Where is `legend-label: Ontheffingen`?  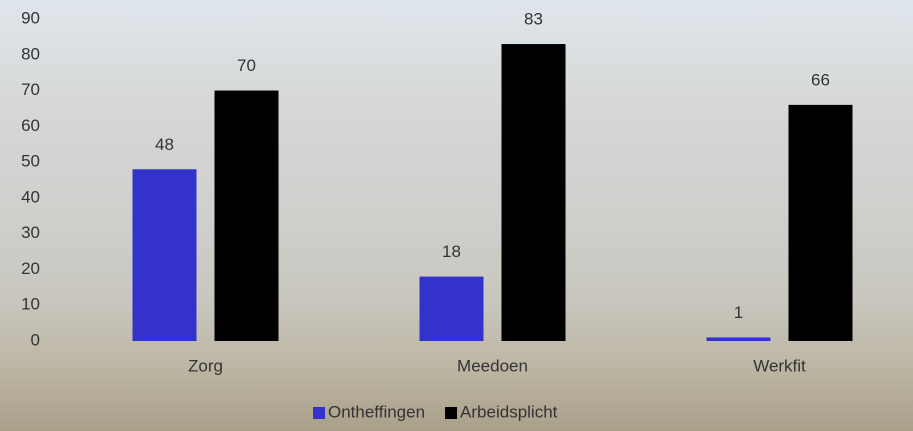 legend-label: Ontheffingen is located at coordinates (376, 411).